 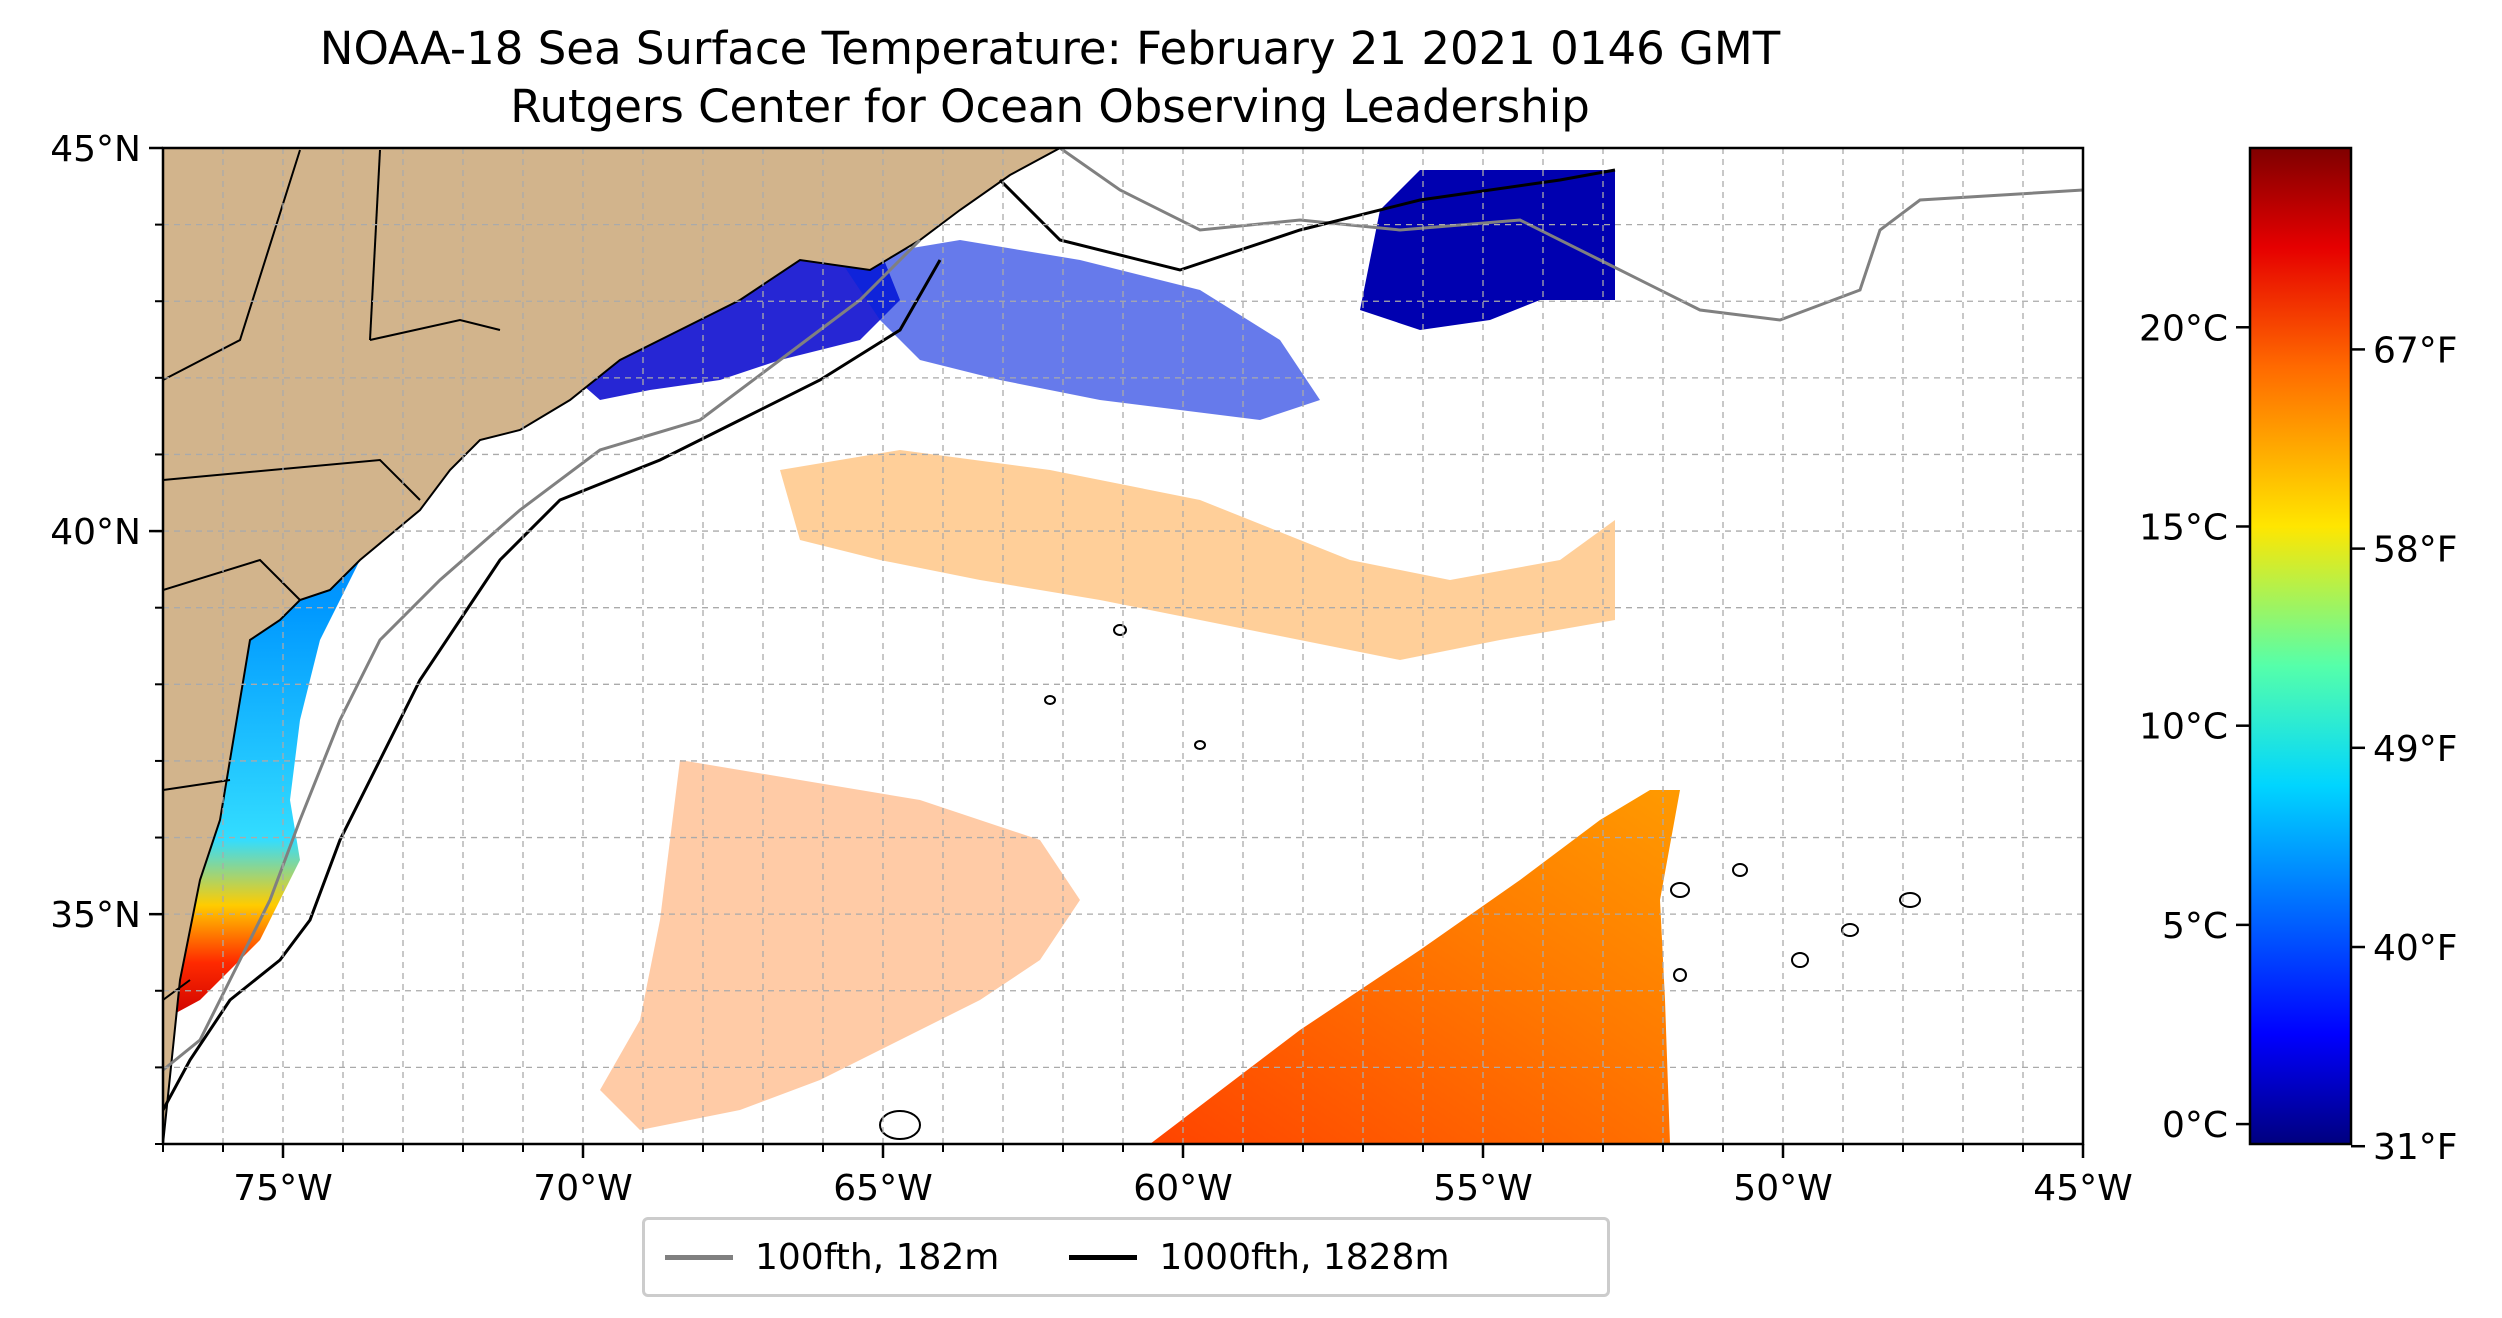 What do you see at coordinates (292, 479) in the screenshot?
I see `state-border-ny-pa` at bounding box center [292, 479].